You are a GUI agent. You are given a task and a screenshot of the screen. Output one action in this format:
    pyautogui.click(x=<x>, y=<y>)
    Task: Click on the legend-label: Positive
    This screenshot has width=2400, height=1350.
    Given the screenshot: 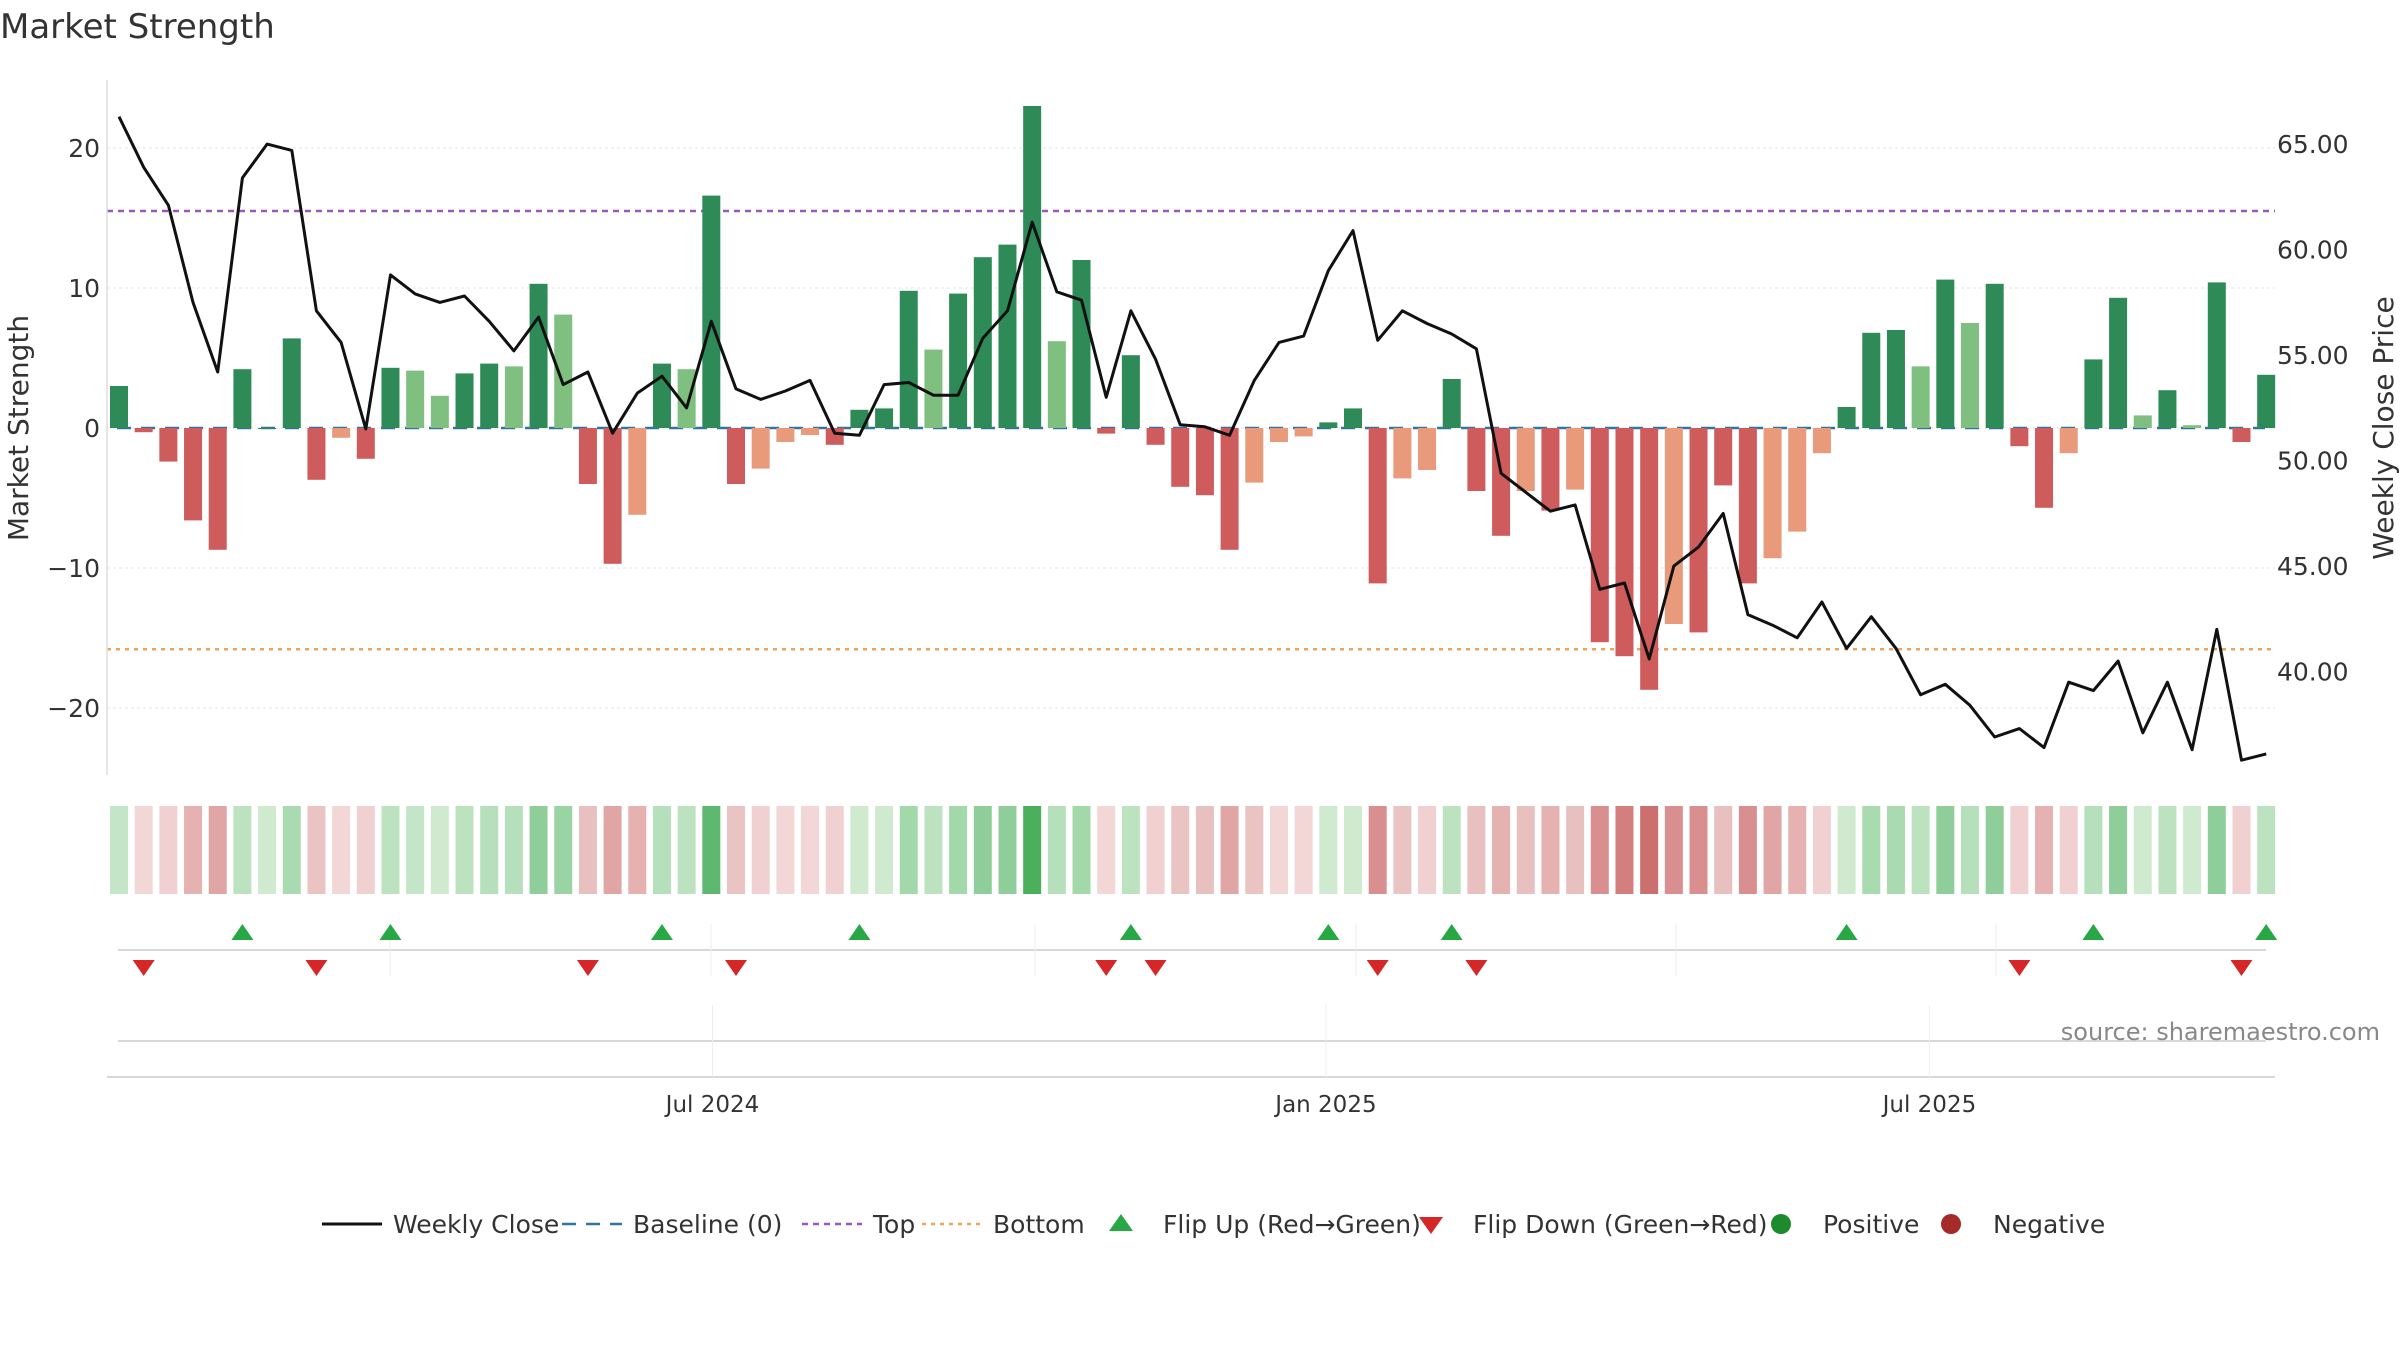 What is the action you would take?
    pyautogui.click(x=1871, y=1224)
    